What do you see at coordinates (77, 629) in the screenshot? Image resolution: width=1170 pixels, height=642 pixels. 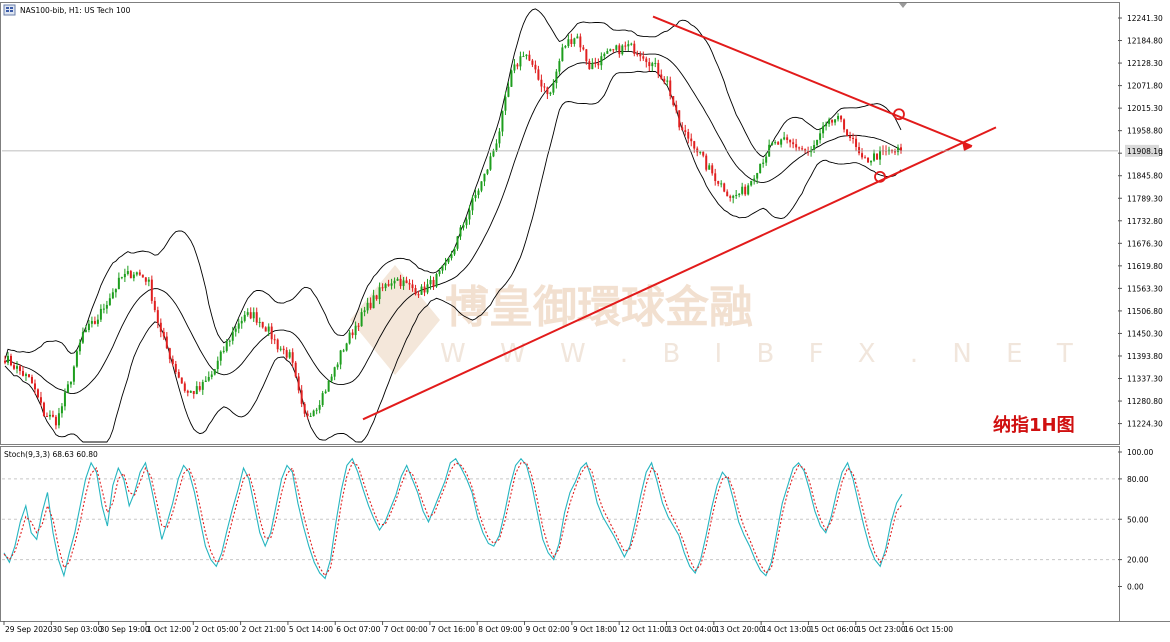 I see `time-tick-label: 30 Sep 03:00` at bounding box center [77, 629].